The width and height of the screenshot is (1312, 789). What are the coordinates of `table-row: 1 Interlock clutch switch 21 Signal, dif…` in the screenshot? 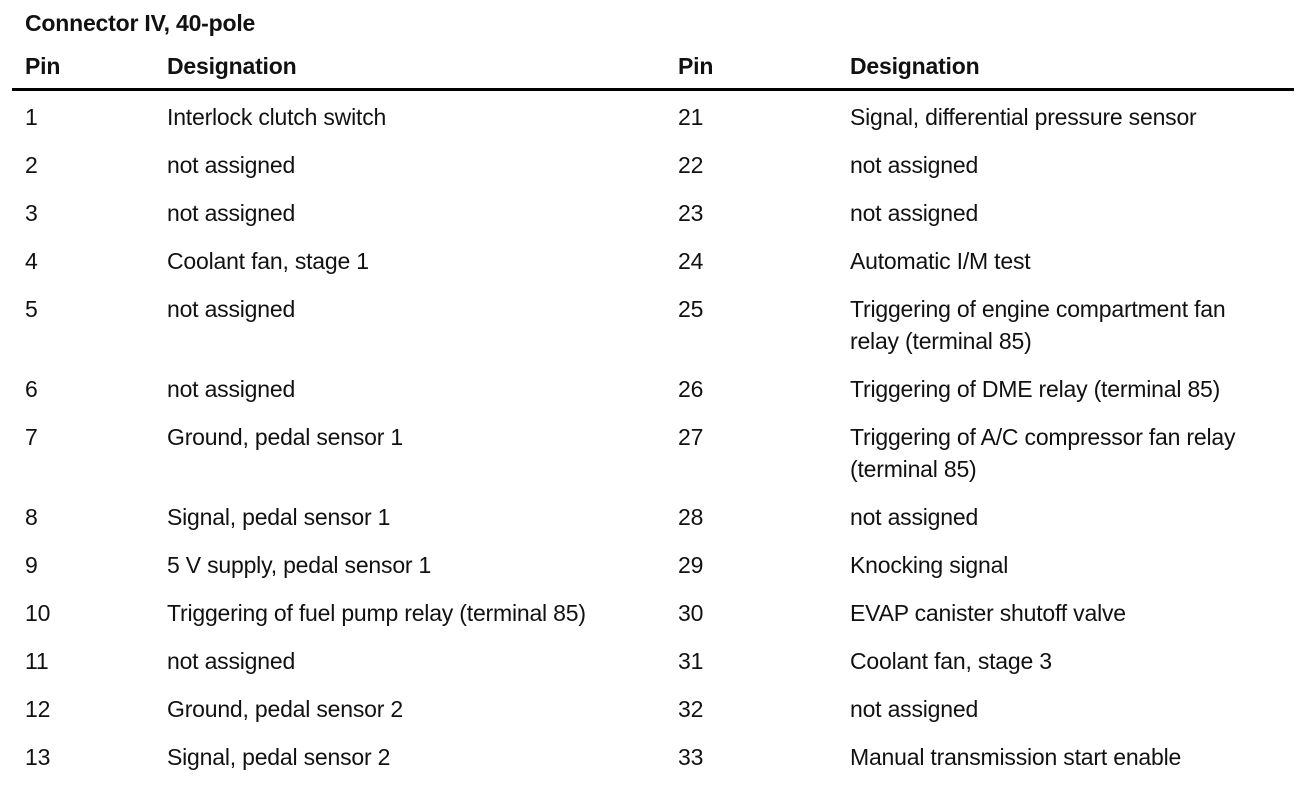 It's located at (663, 125).